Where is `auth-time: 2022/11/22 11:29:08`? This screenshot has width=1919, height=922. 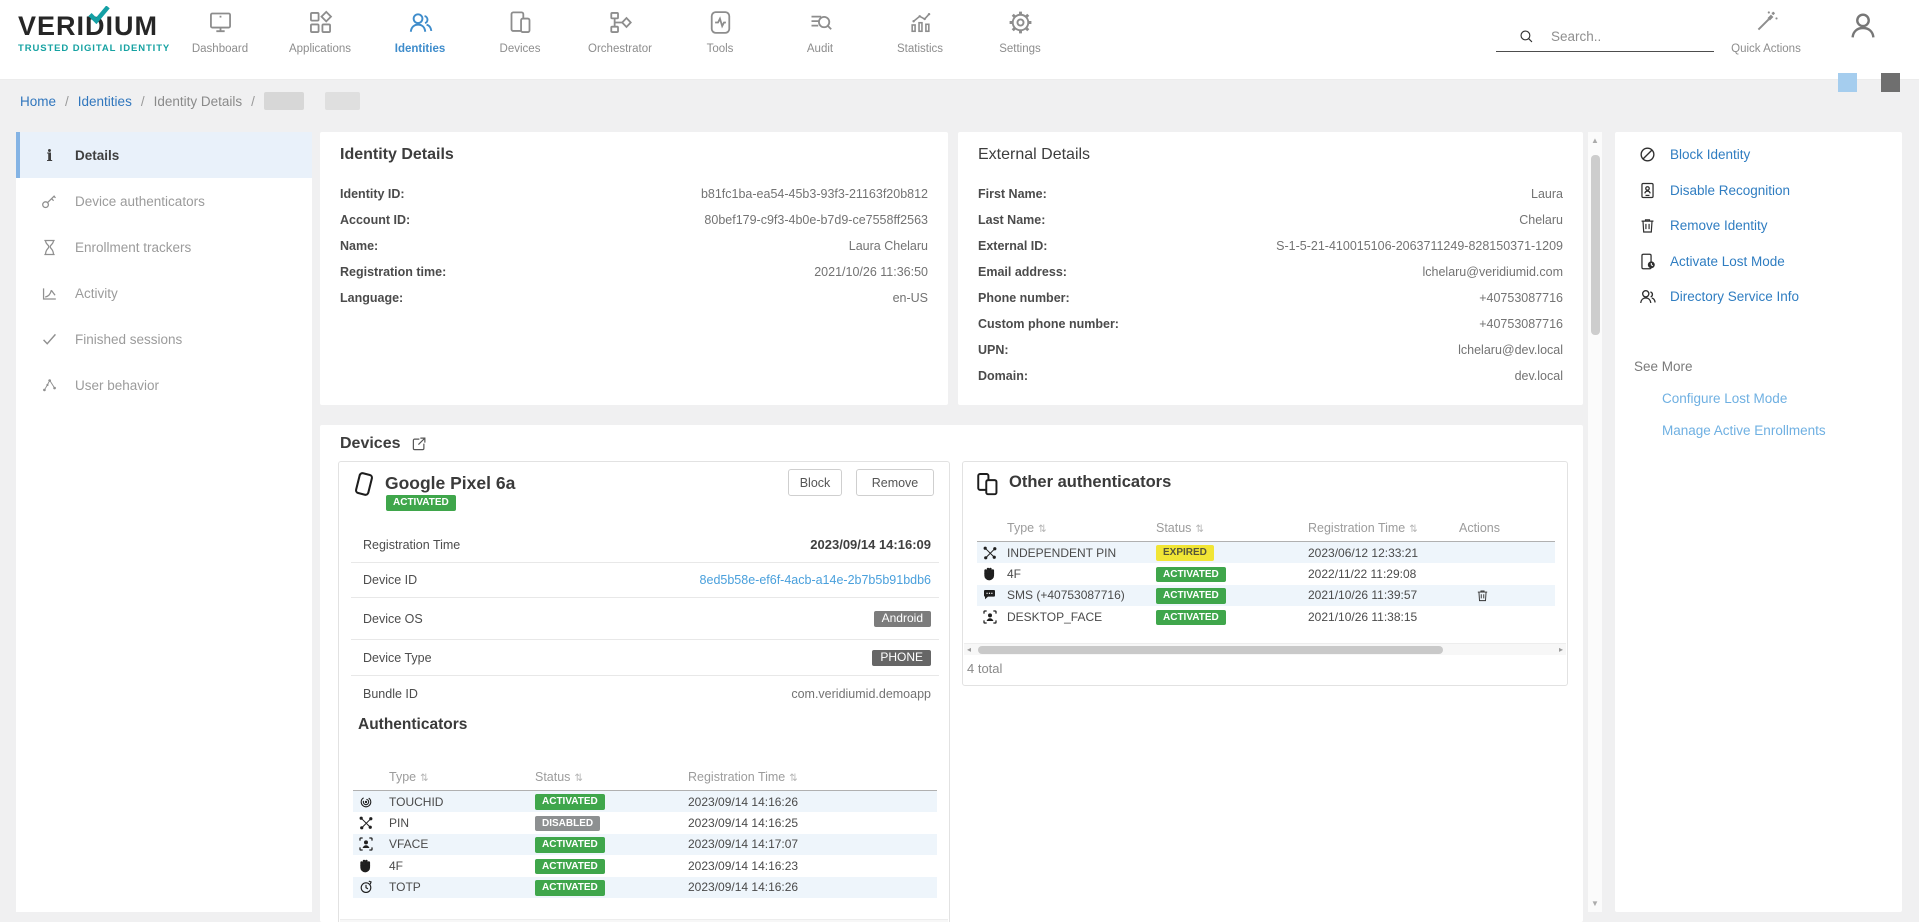 auth-time: 2022/11/22 11:29:08 is located at coordinates (1362, 574).